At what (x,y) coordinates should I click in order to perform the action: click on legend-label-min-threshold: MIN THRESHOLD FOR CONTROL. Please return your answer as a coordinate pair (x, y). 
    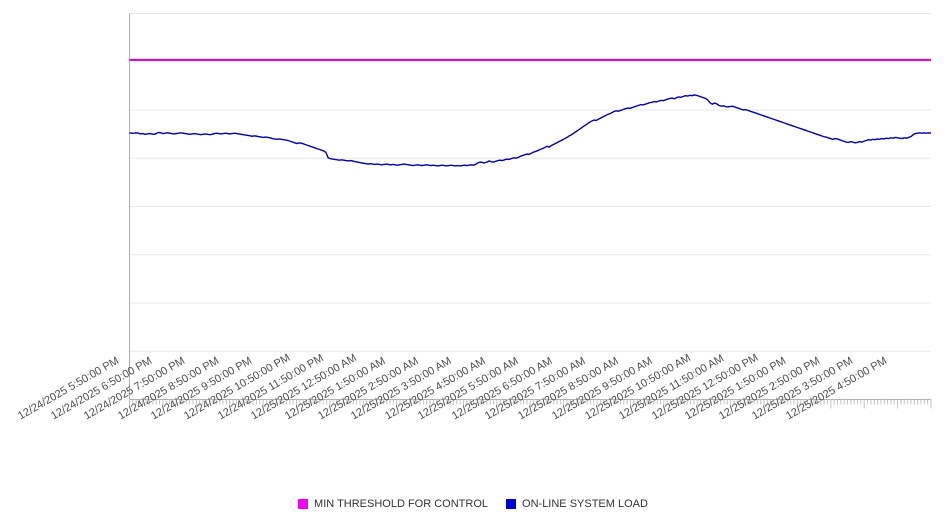
    Looking at the image, I should click on (401, 504).